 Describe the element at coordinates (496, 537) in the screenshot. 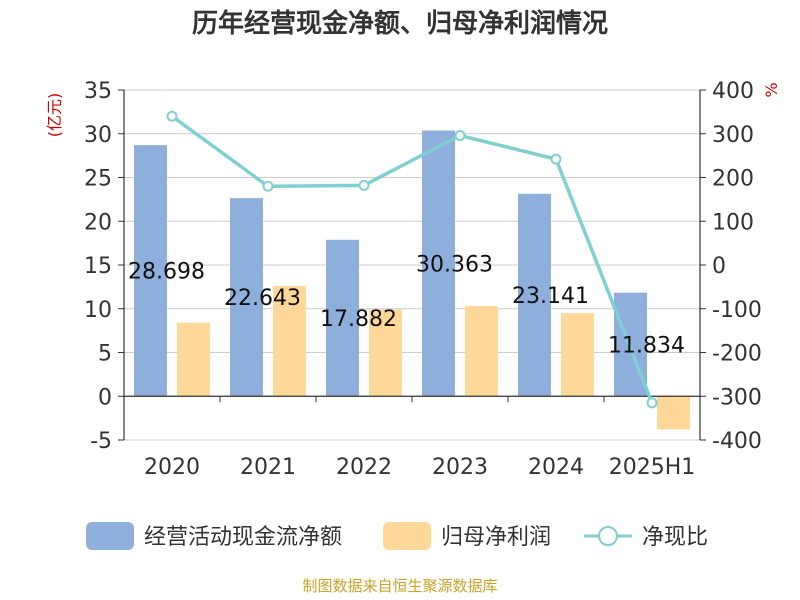

I see `legend-label: 归母净利润` at that location.